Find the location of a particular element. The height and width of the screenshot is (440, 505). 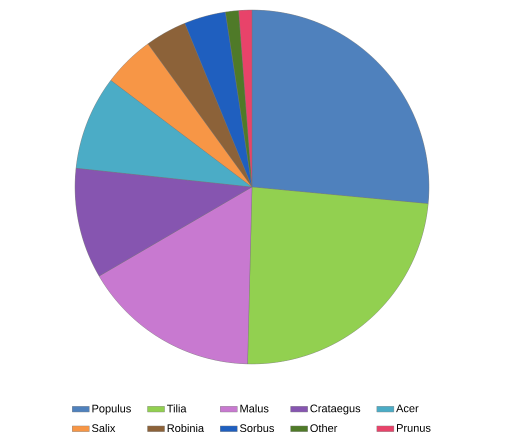

legend-label: Other is located at coordinates (324, 428).